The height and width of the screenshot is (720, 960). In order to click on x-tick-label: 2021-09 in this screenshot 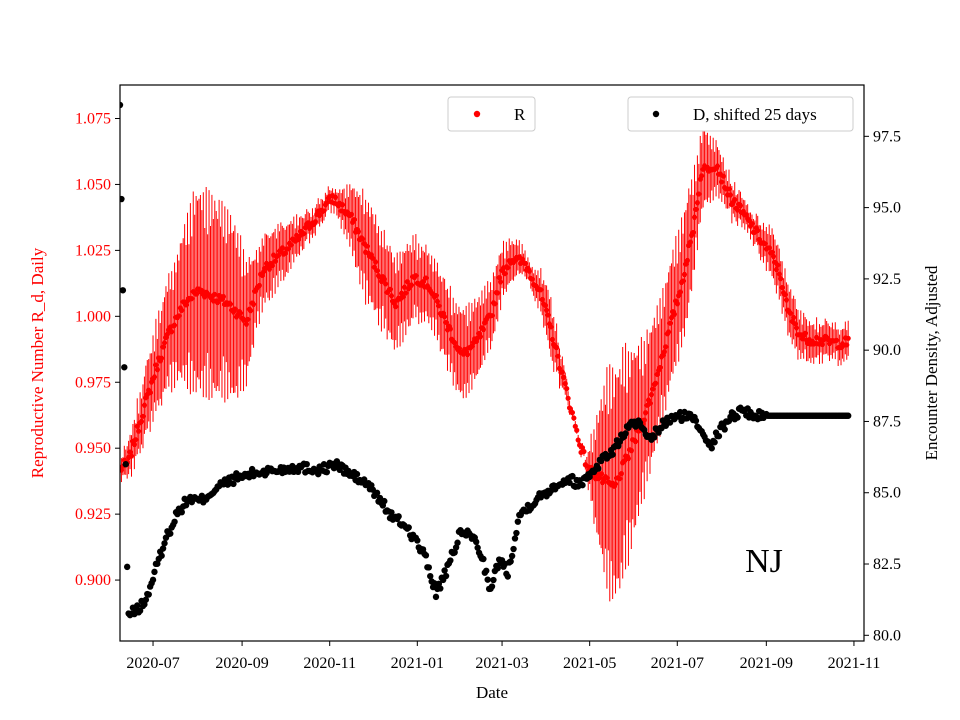, I will do `click(766, 663)`.